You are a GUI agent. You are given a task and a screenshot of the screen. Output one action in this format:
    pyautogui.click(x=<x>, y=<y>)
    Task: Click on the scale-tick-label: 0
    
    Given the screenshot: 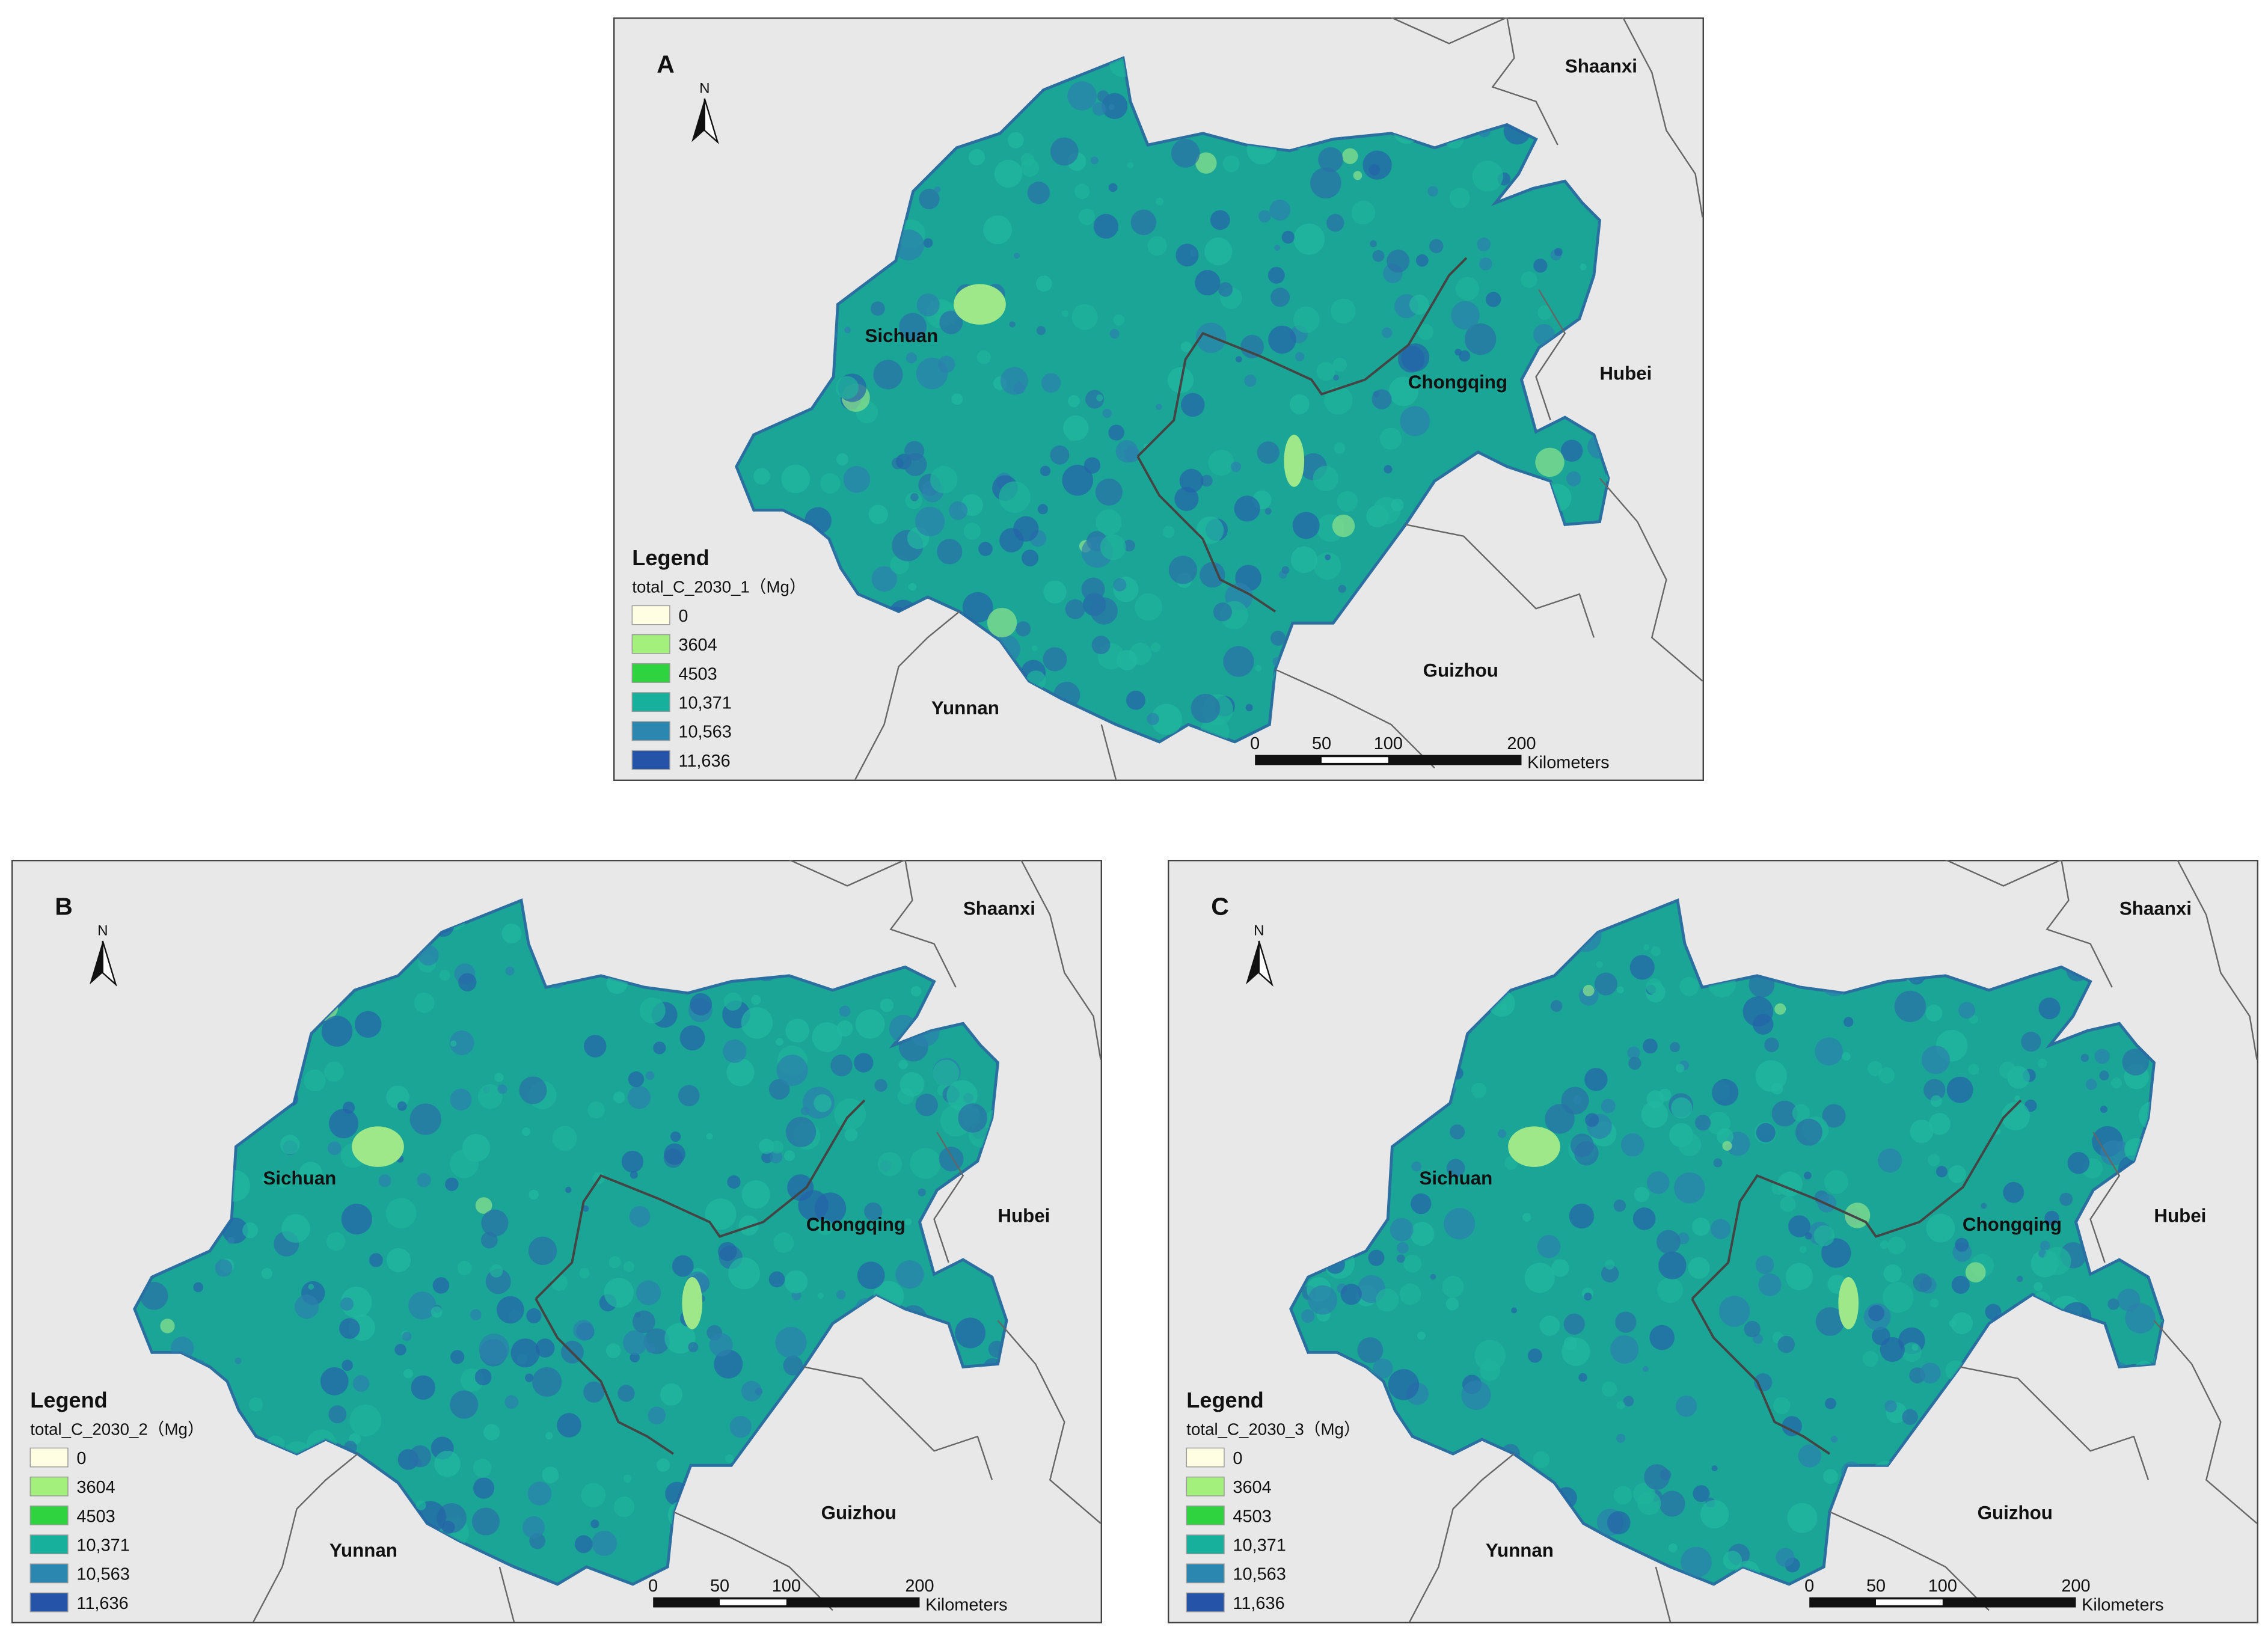 What is the action you would take?
    pyautogui.click(x=1809, y=1586)
    